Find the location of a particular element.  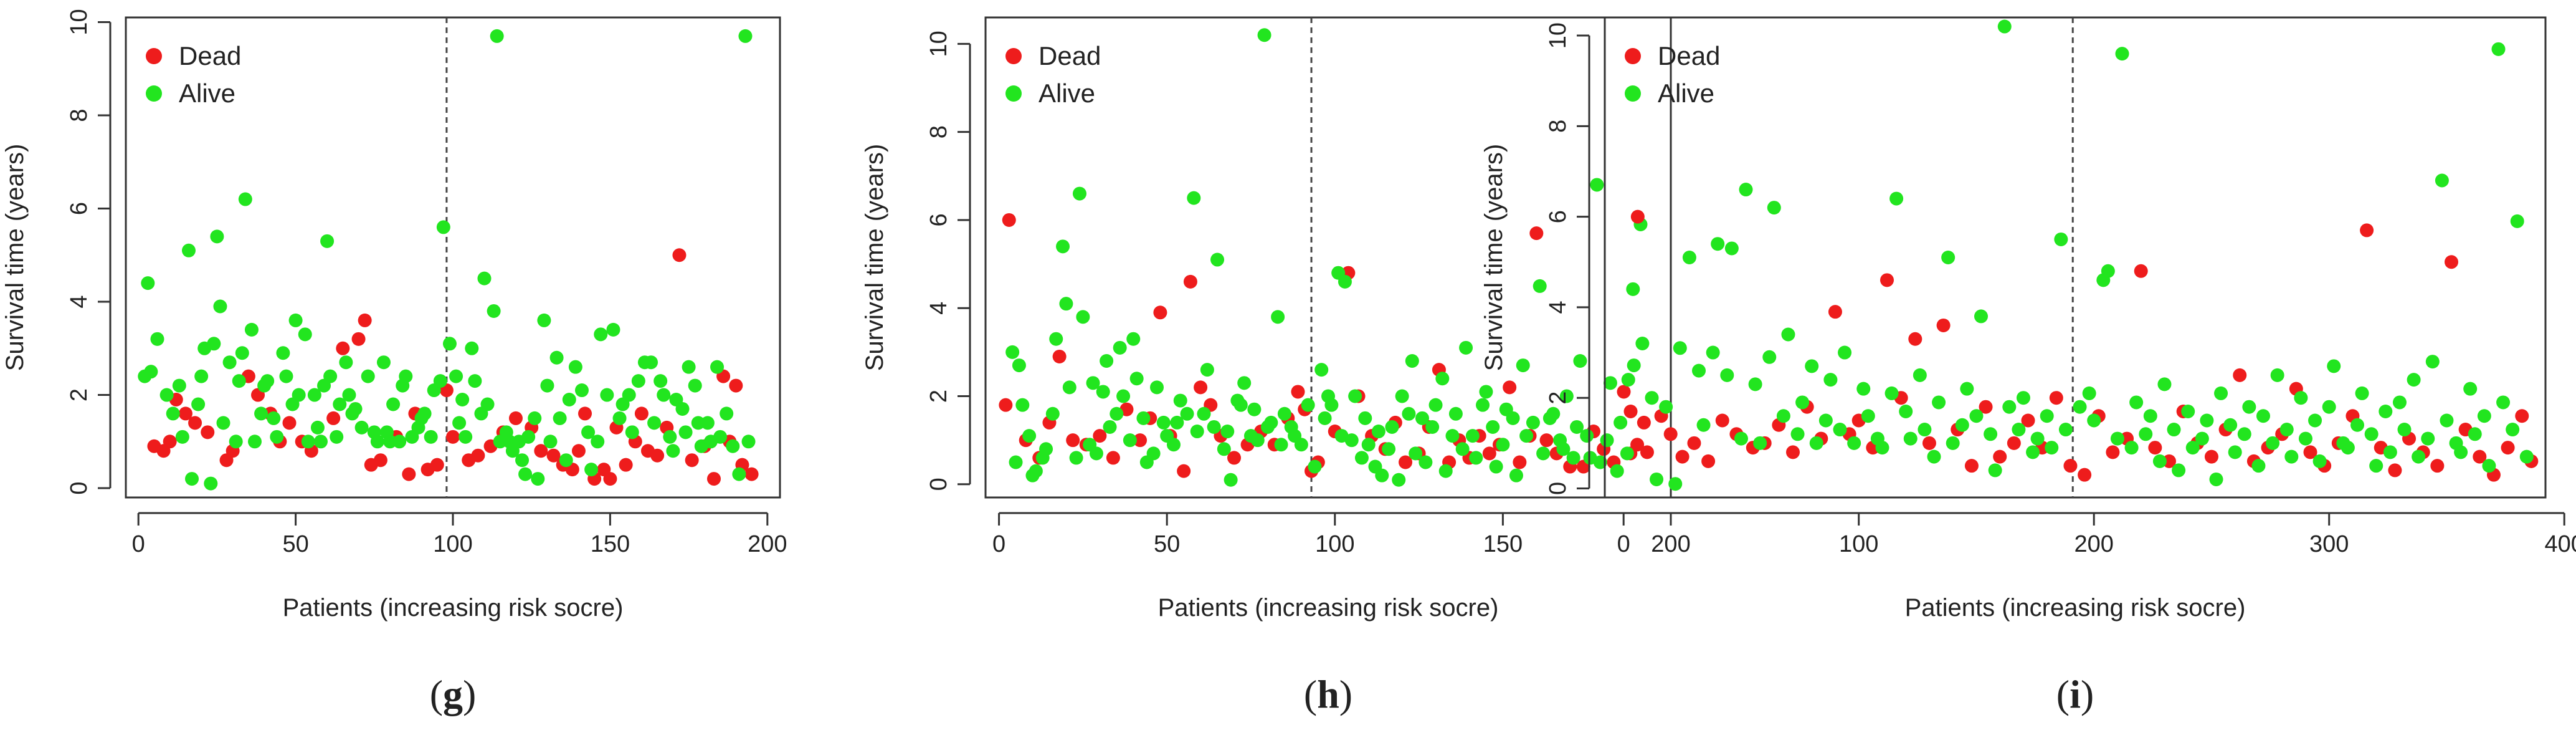

x-tick-label: 150 is located at coordinates (1503, 544).